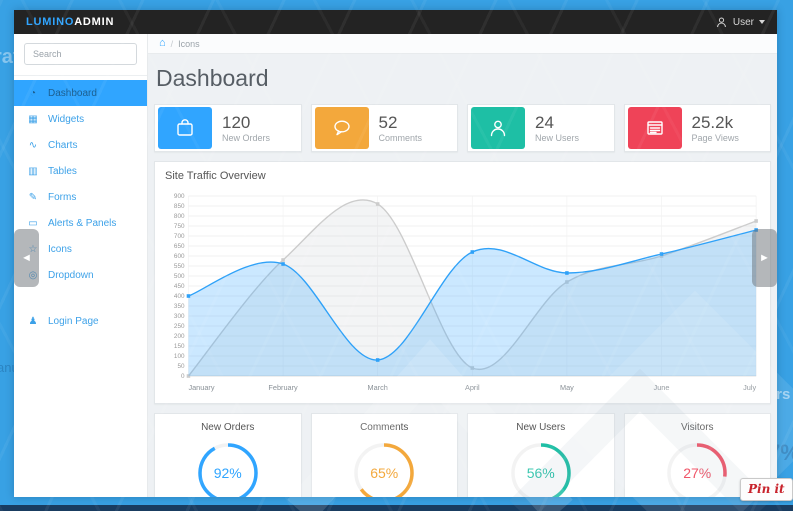  I want to click on person-icon: ♟, so click(33, 321).